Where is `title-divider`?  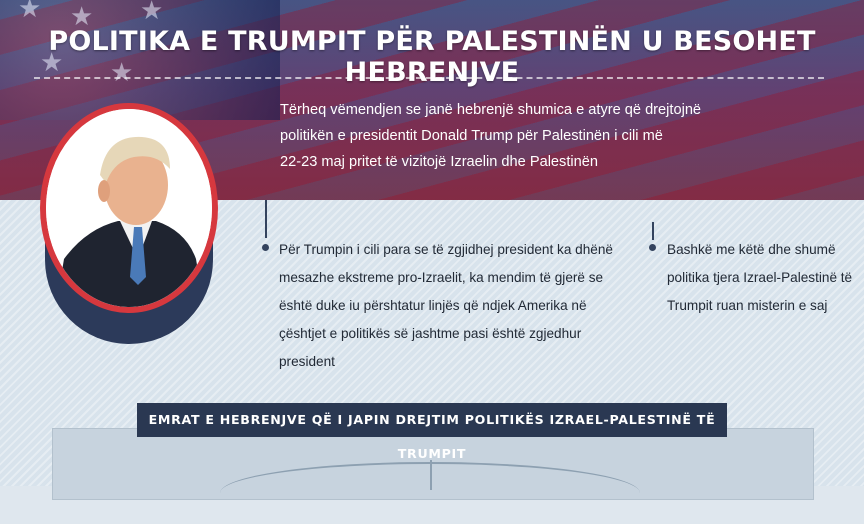
title-divider is located at coordinates (429, 78).